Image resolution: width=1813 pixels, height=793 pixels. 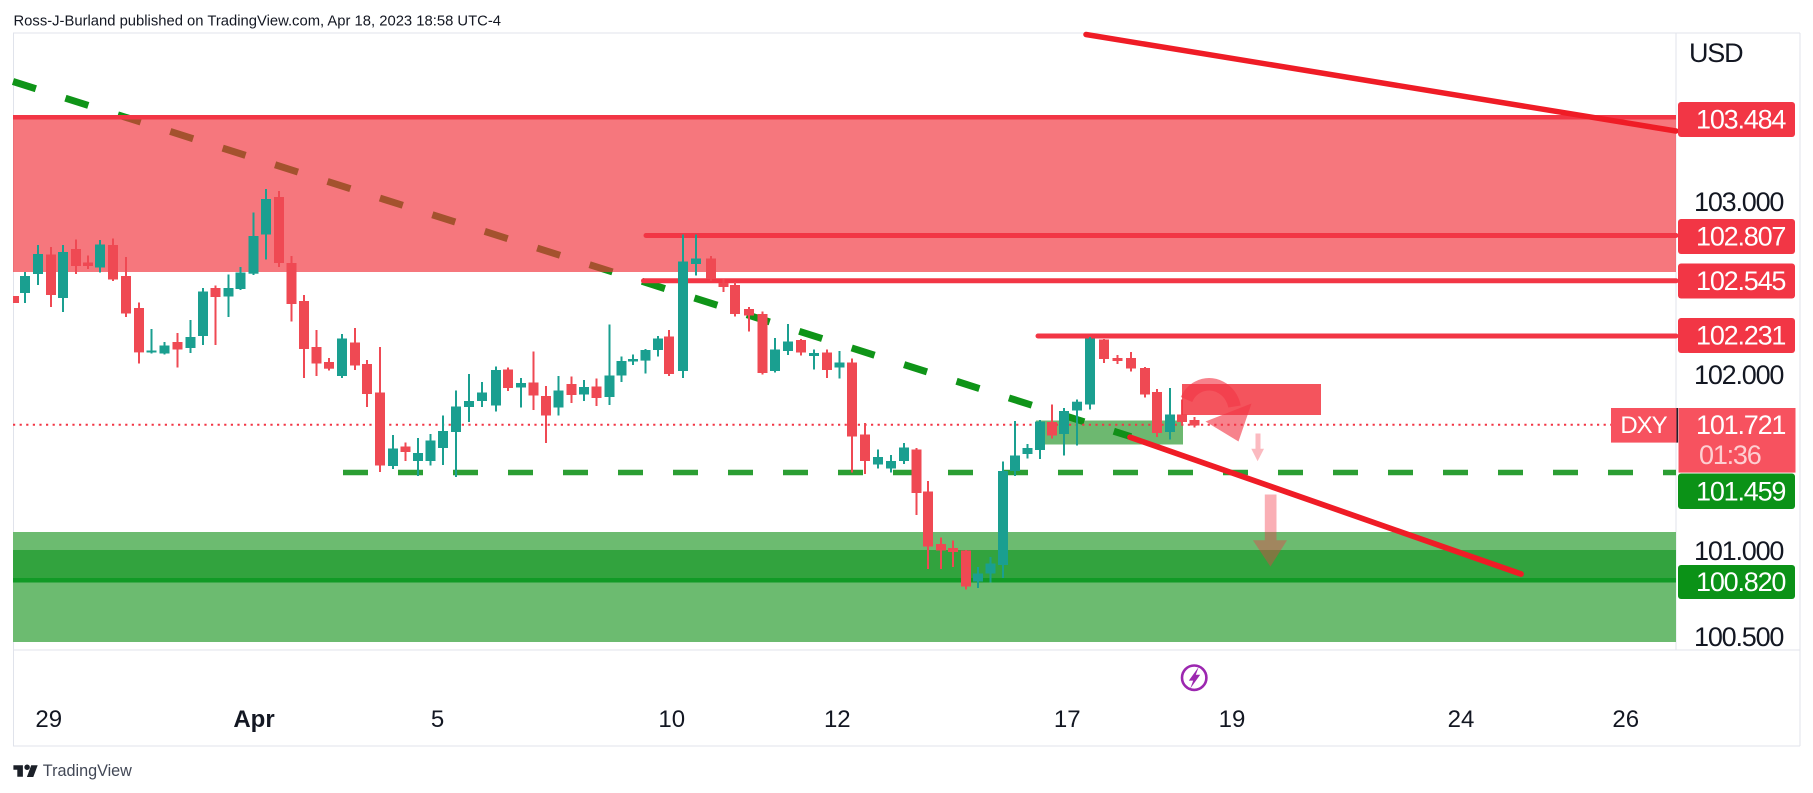 I want to click on svg-text: 102.231, so click(x=1740, y=336).